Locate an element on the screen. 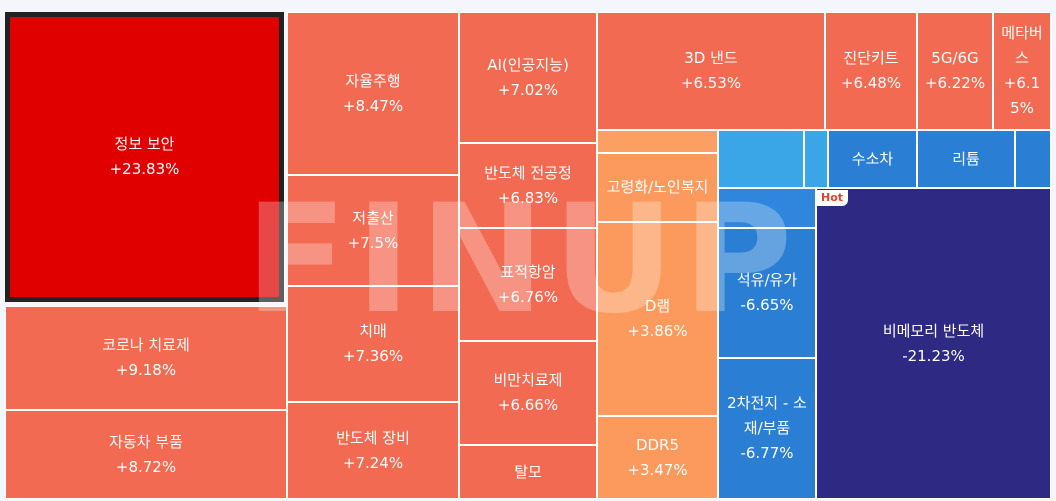 This screenshot has height=501, width=1056. tile-ai: AI(인공지능) +7.02% is located at coordinates (528, 77).